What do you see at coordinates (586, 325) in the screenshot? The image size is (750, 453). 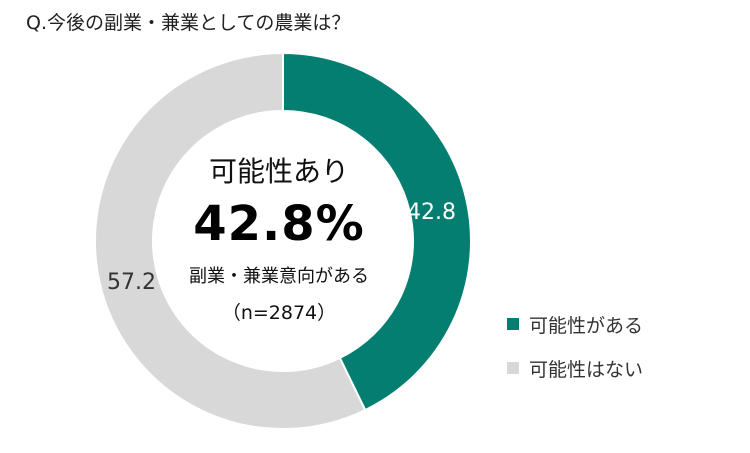 I see `legend-label-yes: 可能性がある` at bounding box center [586, 325].